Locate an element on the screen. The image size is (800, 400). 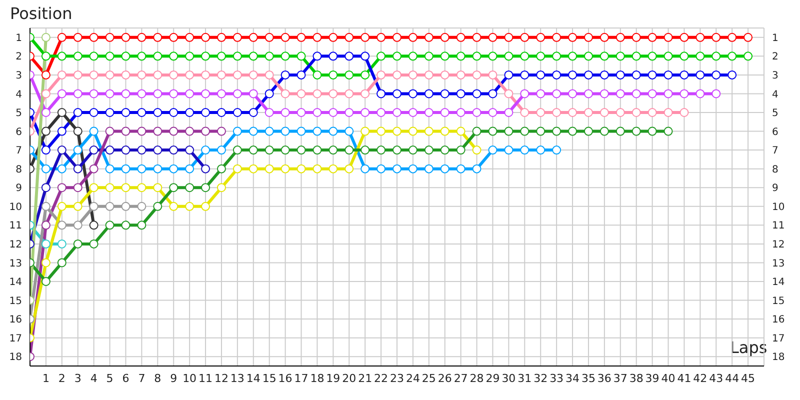
y-tick-label: 7 is located at coordinates (19, 151).